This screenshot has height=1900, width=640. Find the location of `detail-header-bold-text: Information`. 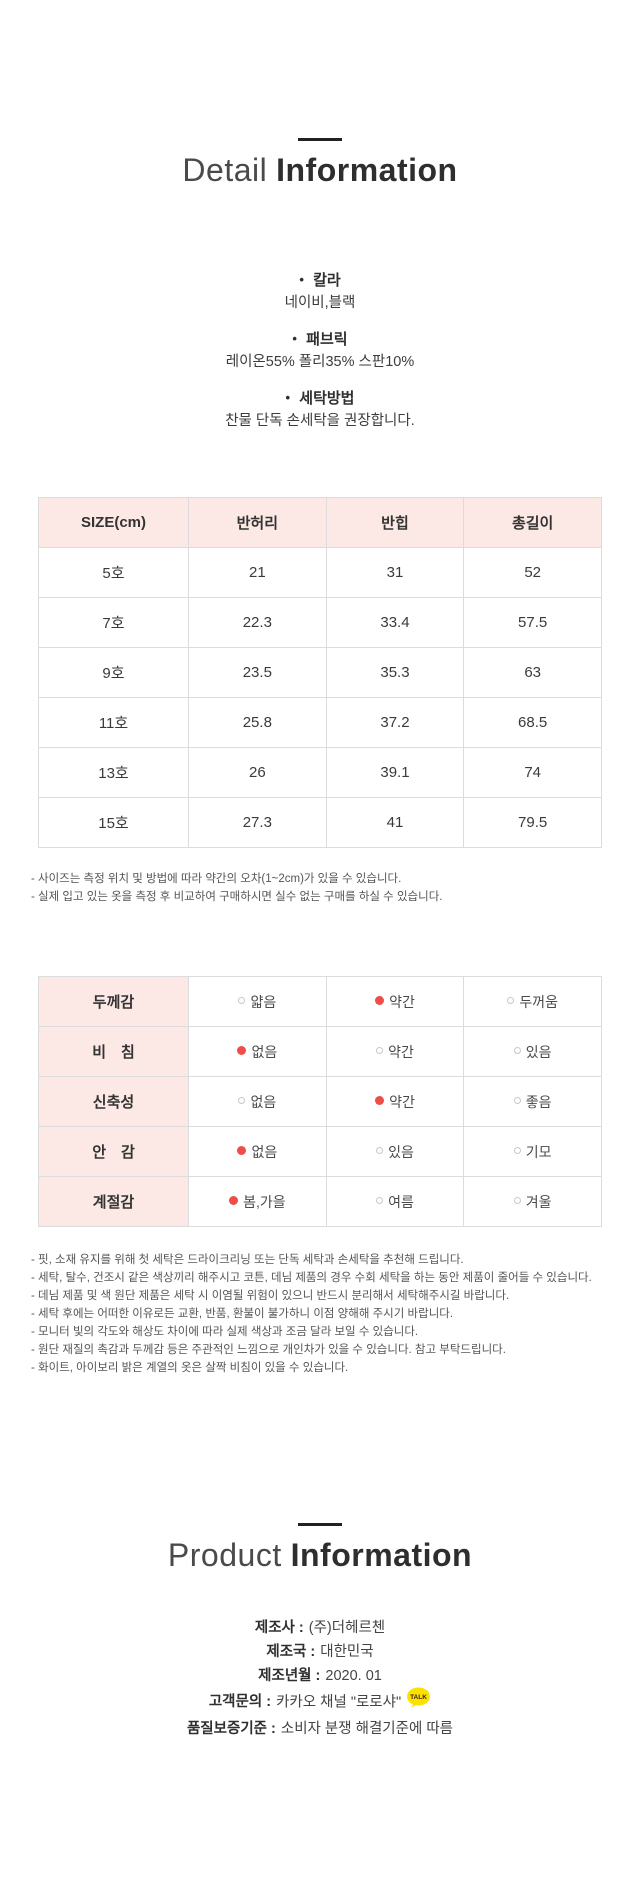

detail-header-bold-text: Information is located at coordinates (367, 170).